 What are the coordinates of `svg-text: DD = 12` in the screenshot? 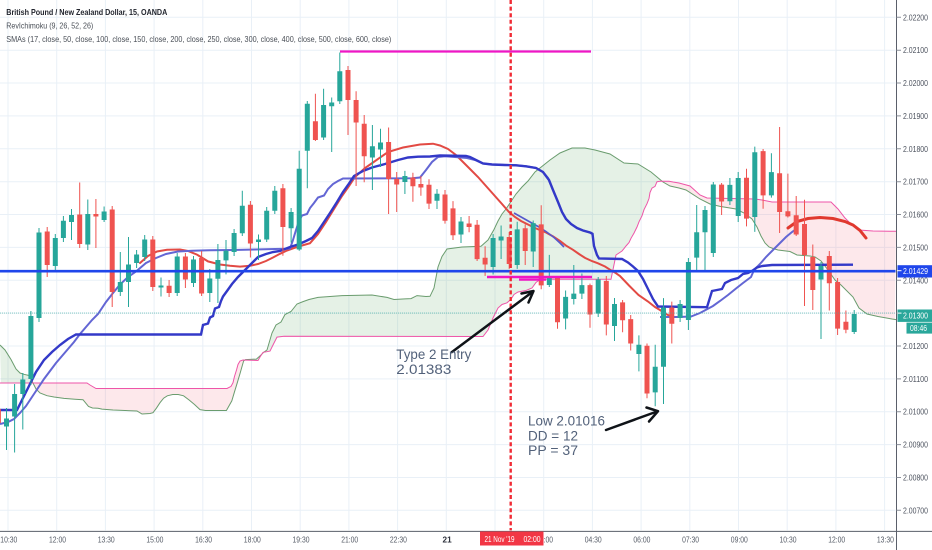 It's located at (553, 436).